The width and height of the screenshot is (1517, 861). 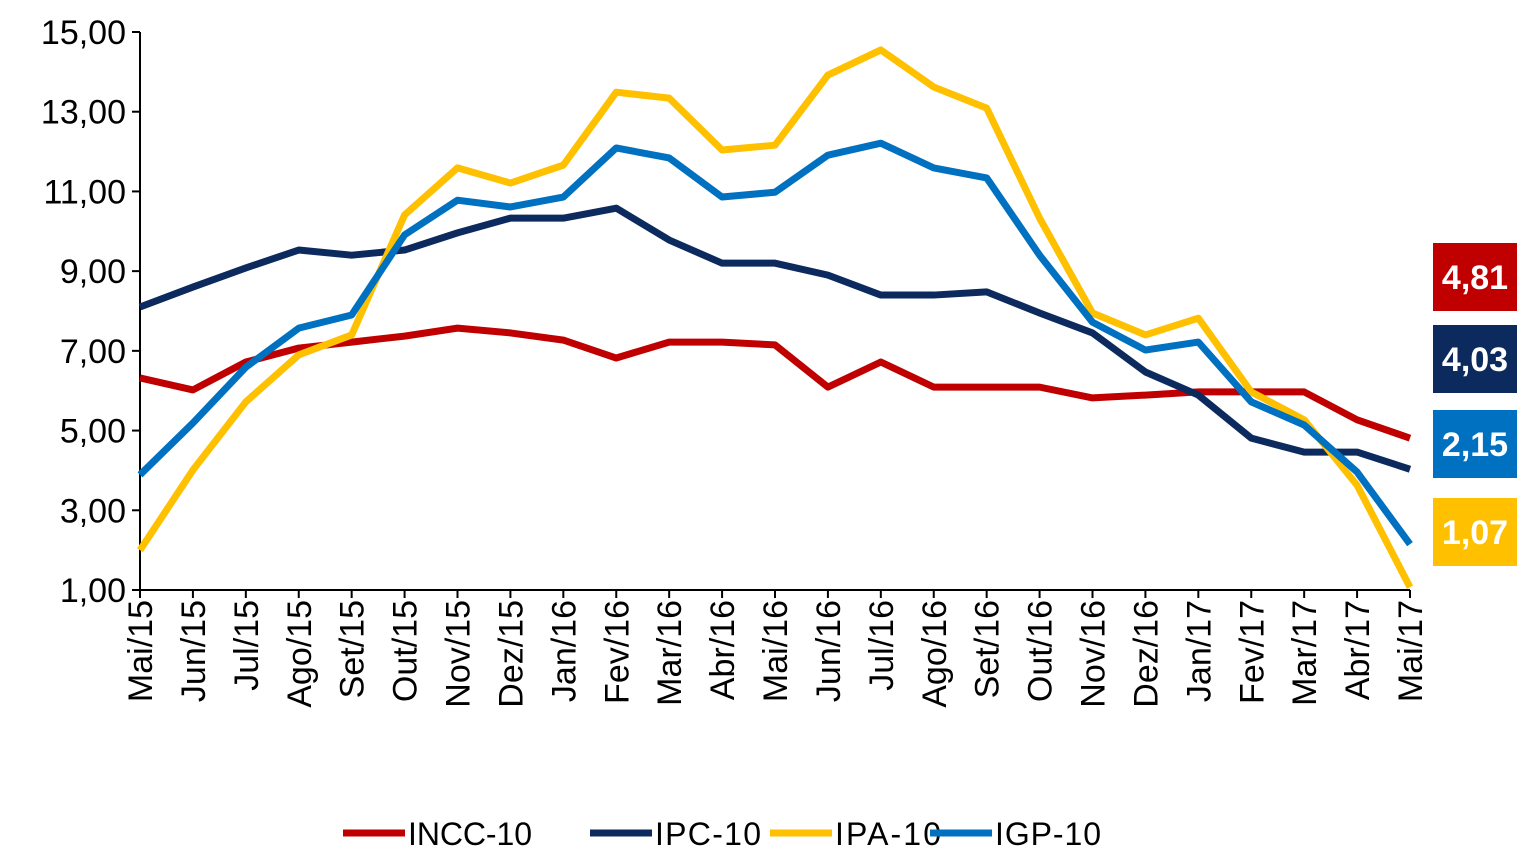 I want to click on x-tick-label: Jul/16, so click(x=882, y=645).